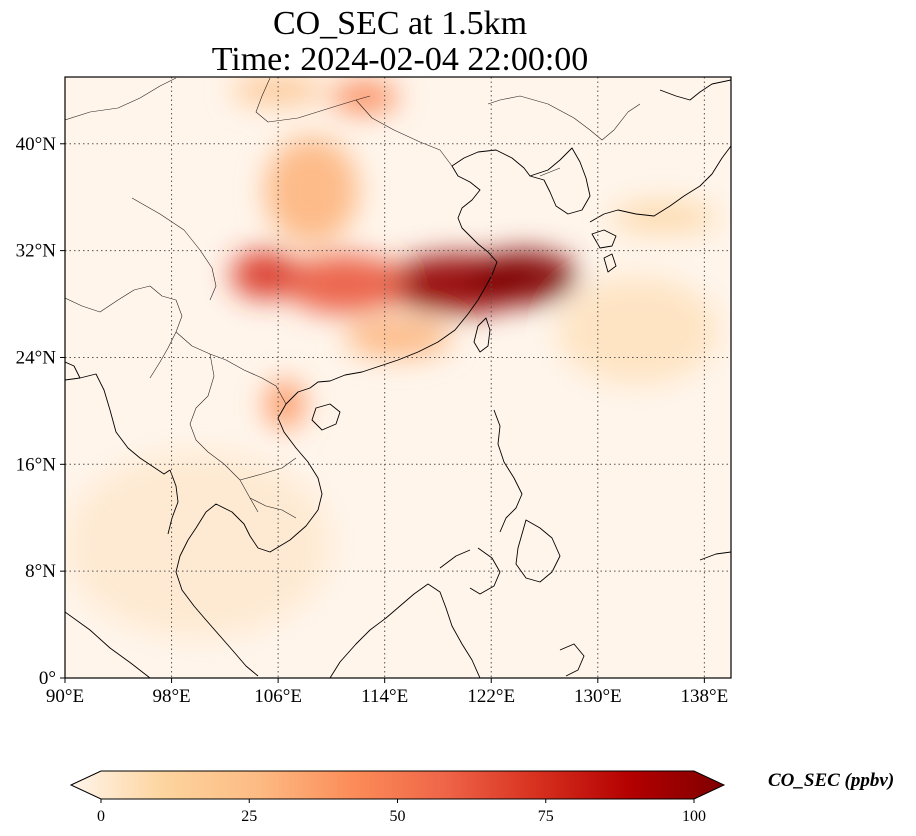 This screenshot has width=916, height=836. Describe the element at coordinates (40, 411) in the screenshot. I see `lat-ticks: 0° 8°N 16°N 24°N 32°N 40°N` at that location.